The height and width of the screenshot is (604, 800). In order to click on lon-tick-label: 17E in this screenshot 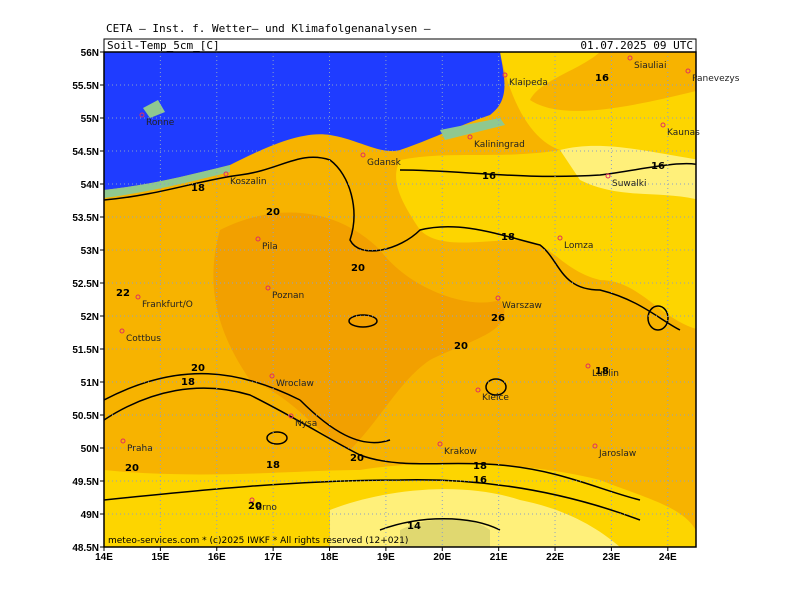, I will do `click(273, 557)`.